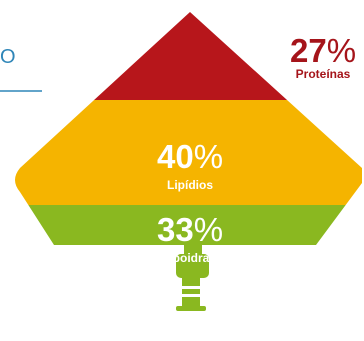 Image resolution: width=364 pixels, height=341 pixels. Describe the element at coordinates (190, 258) in the screenshot. I see `carboidratos-label: Carboidratos` at that location.